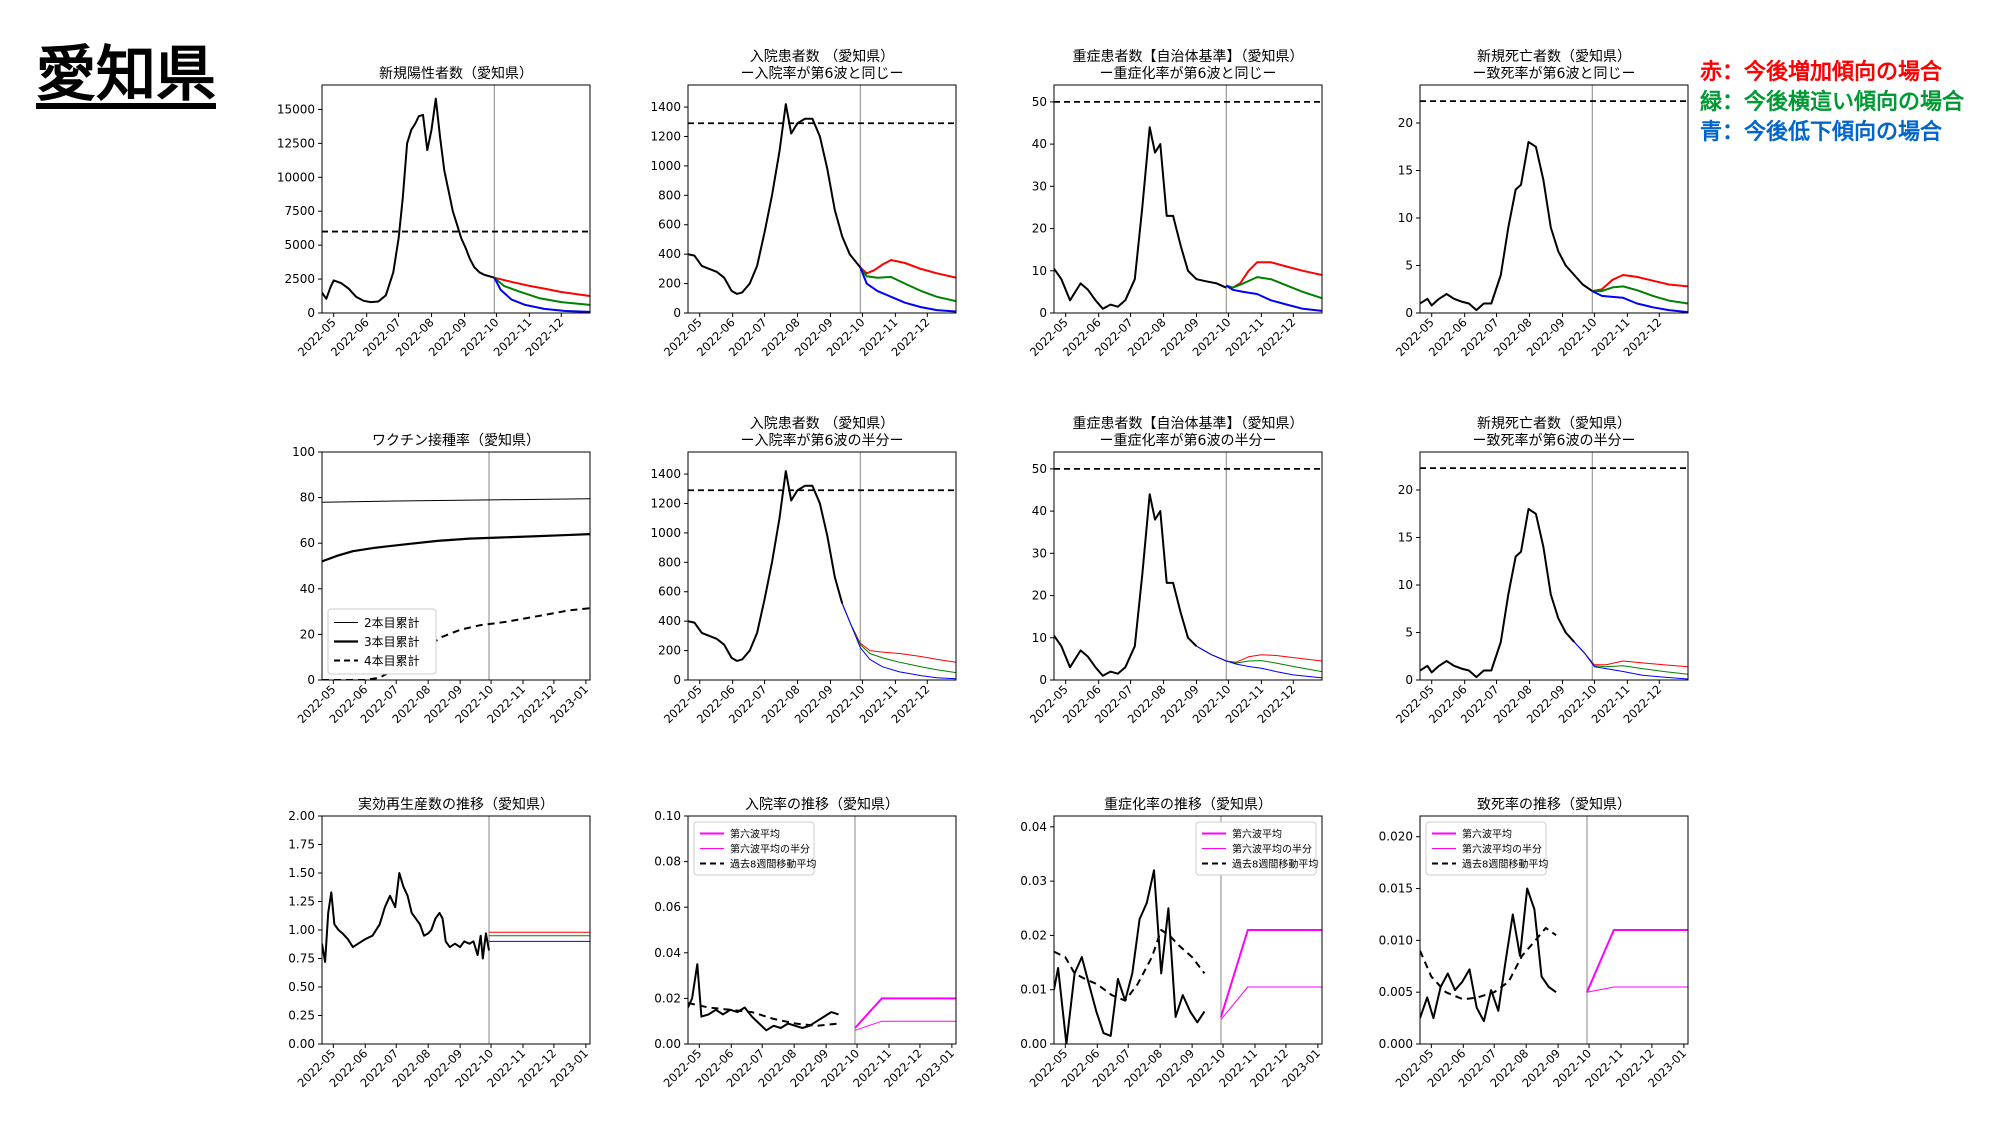  Describe the element at coordinates (1821, 72) in the screenshot. I see `scenario-legend-red: 赤：今後増加傾向の場合` at that location.